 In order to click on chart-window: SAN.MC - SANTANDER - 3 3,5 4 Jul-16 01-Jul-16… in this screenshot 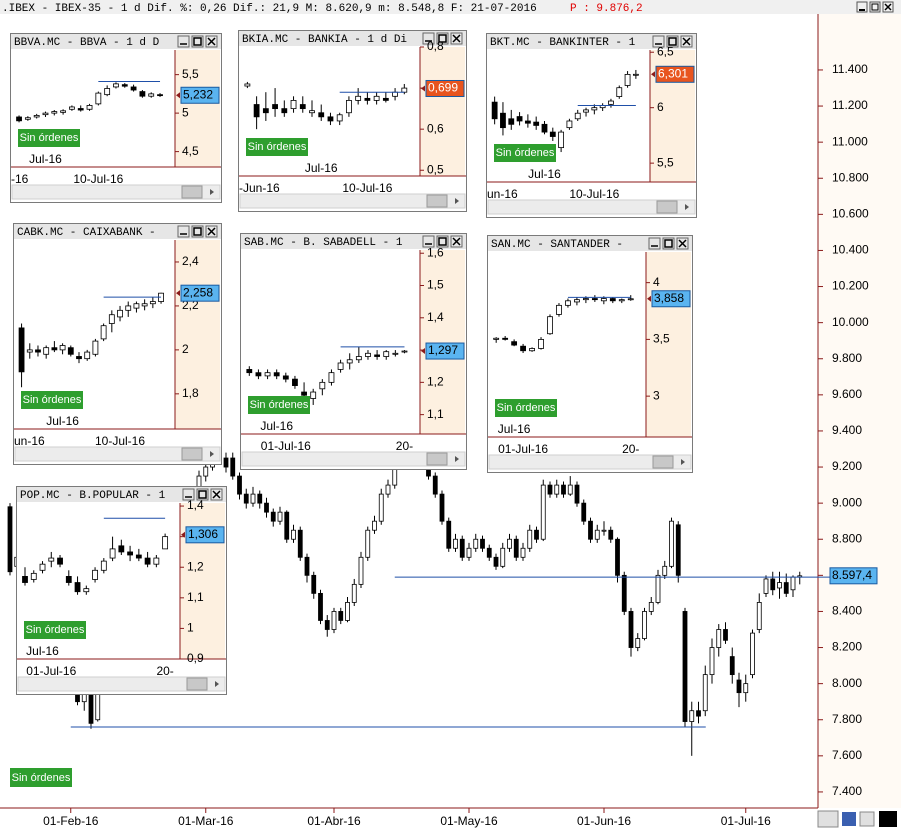, I will do `click(590, 354)`.